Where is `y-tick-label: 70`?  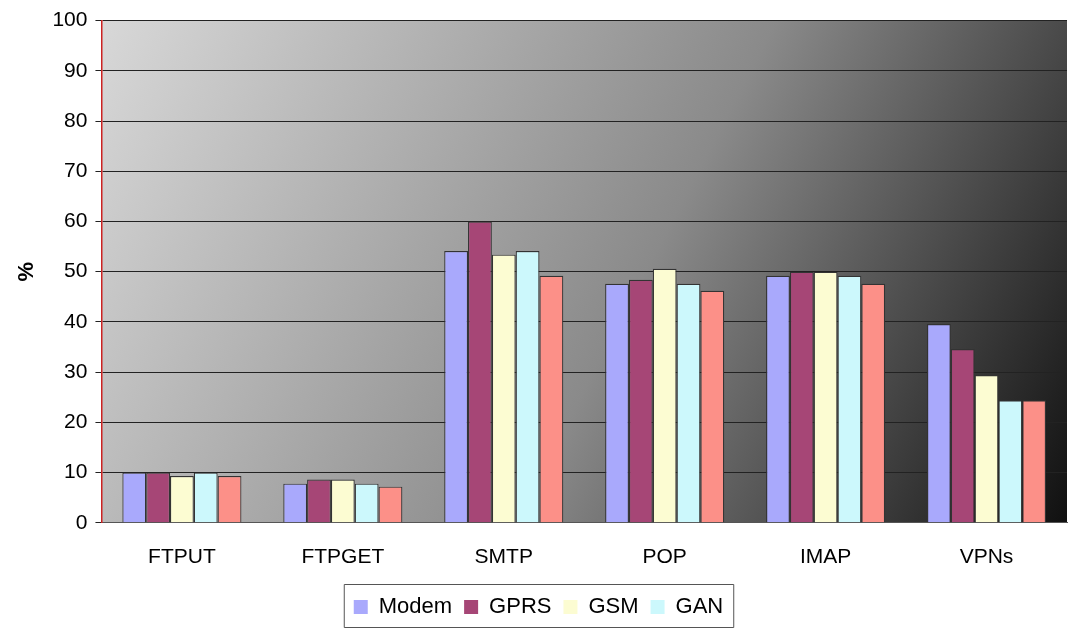
y-tick-label: 70 is located at coordinates (76, 170).